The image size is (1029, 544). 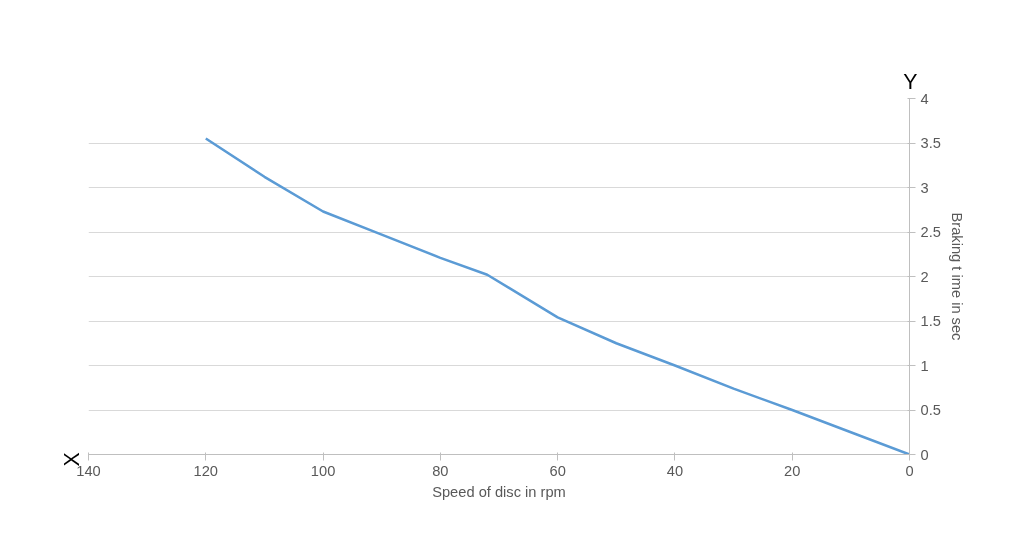 I want to click on y-axis-title: Braking t ime in sec, so click(x=956, y=276).